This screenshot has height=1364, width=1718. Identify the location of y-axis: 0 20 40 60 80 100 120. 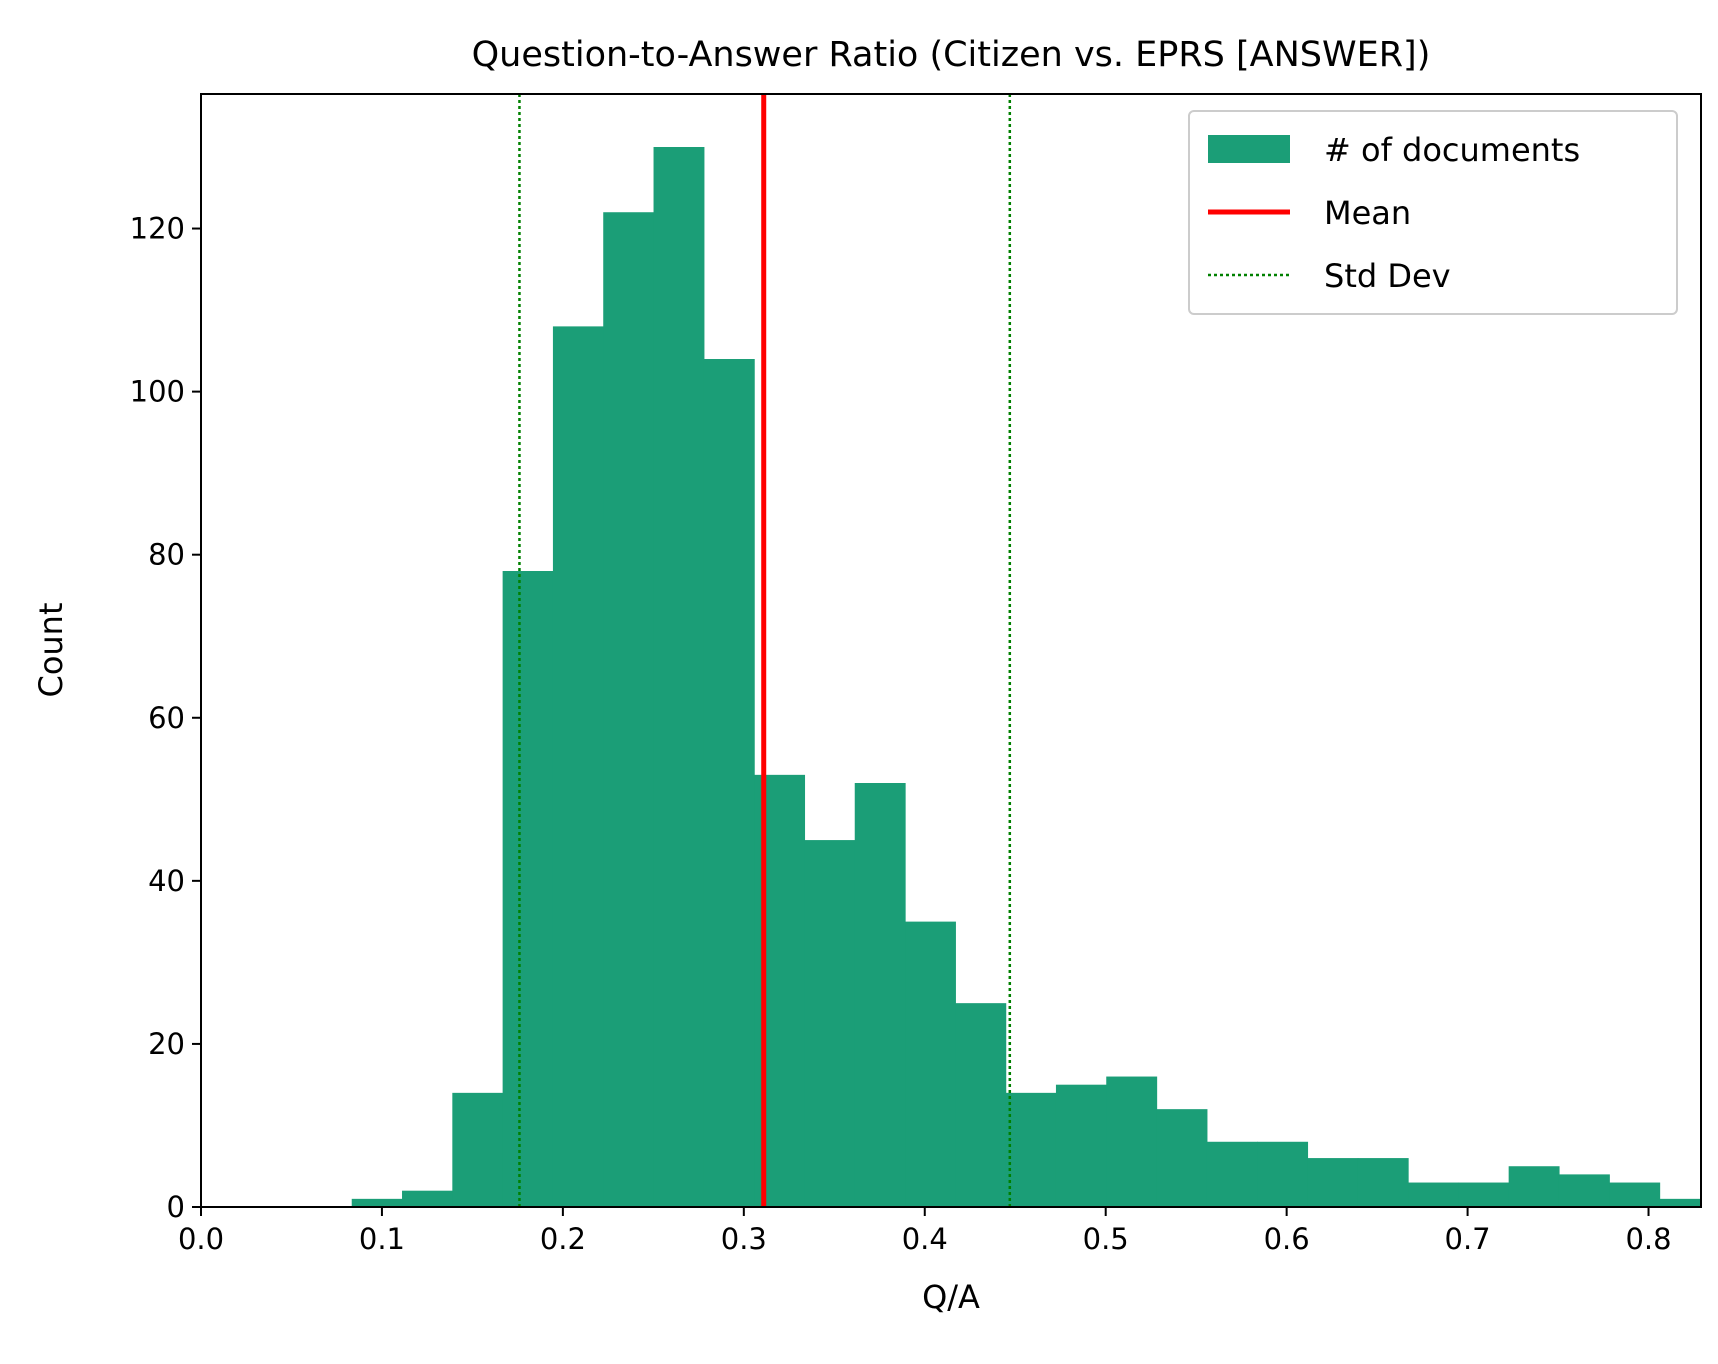
(165, 718).